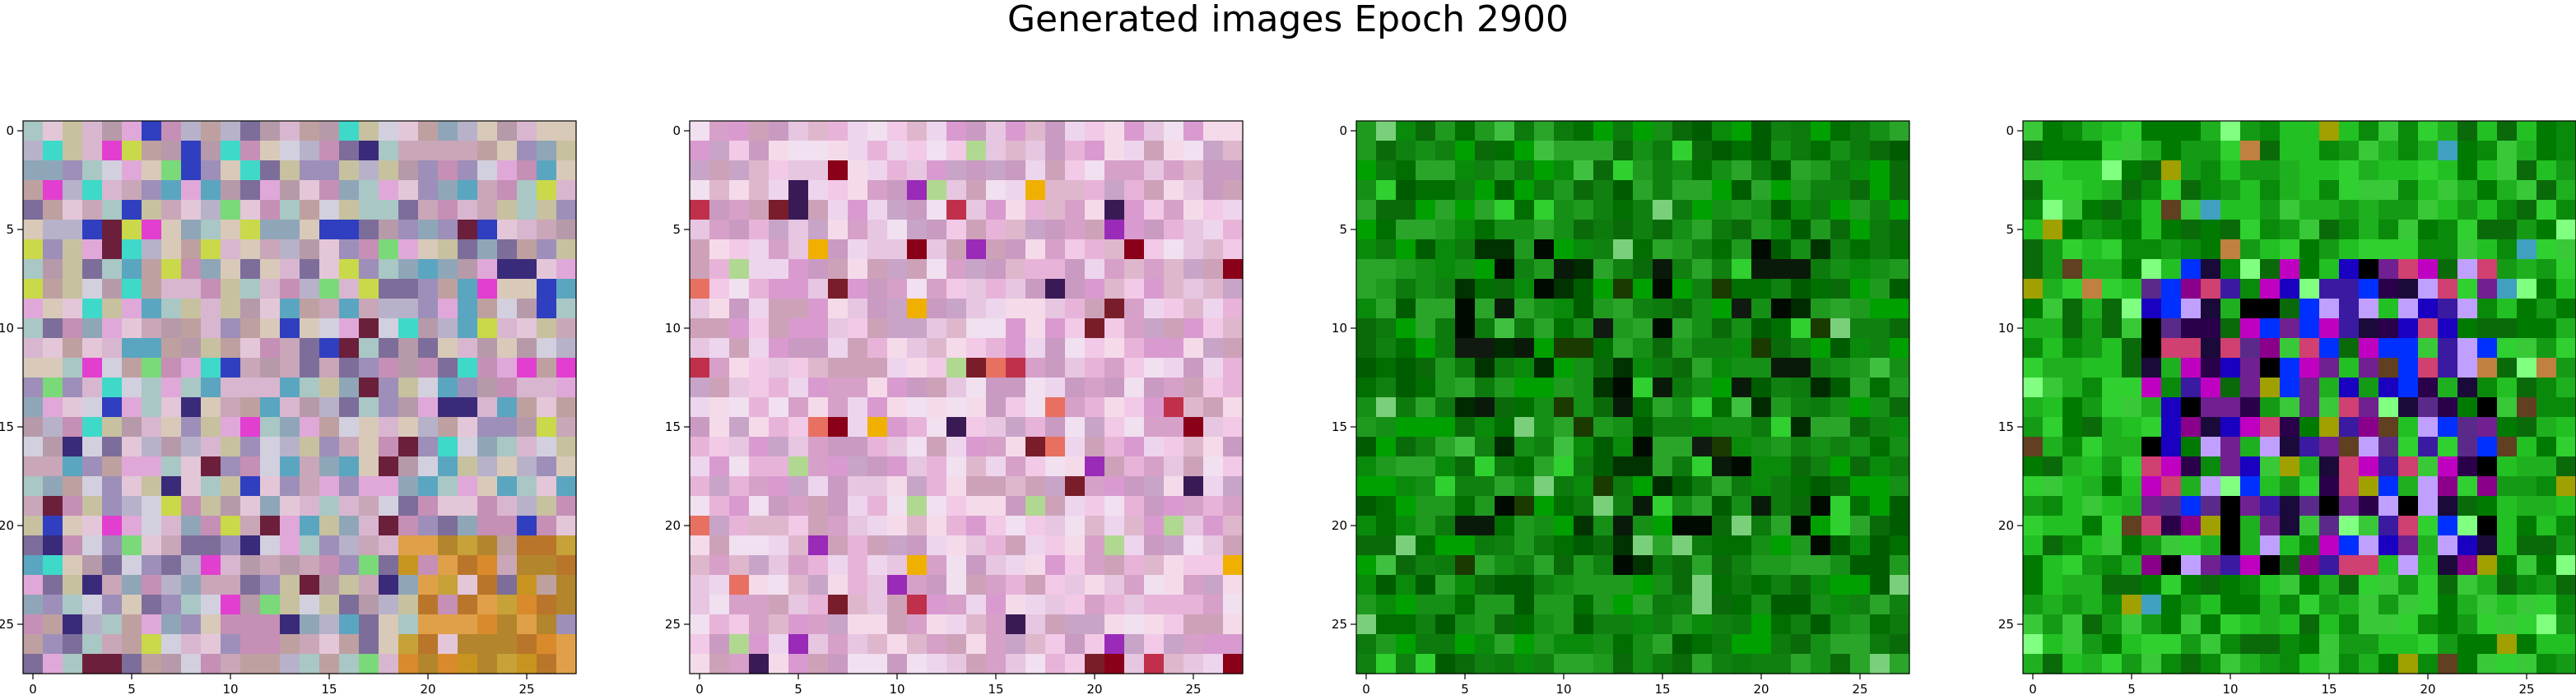 The width and height of the screenshot is (2576, 695). Describe the element at coordinates (1761, 688) in the screenshot. I see `x-tick-label: 20` at that location.